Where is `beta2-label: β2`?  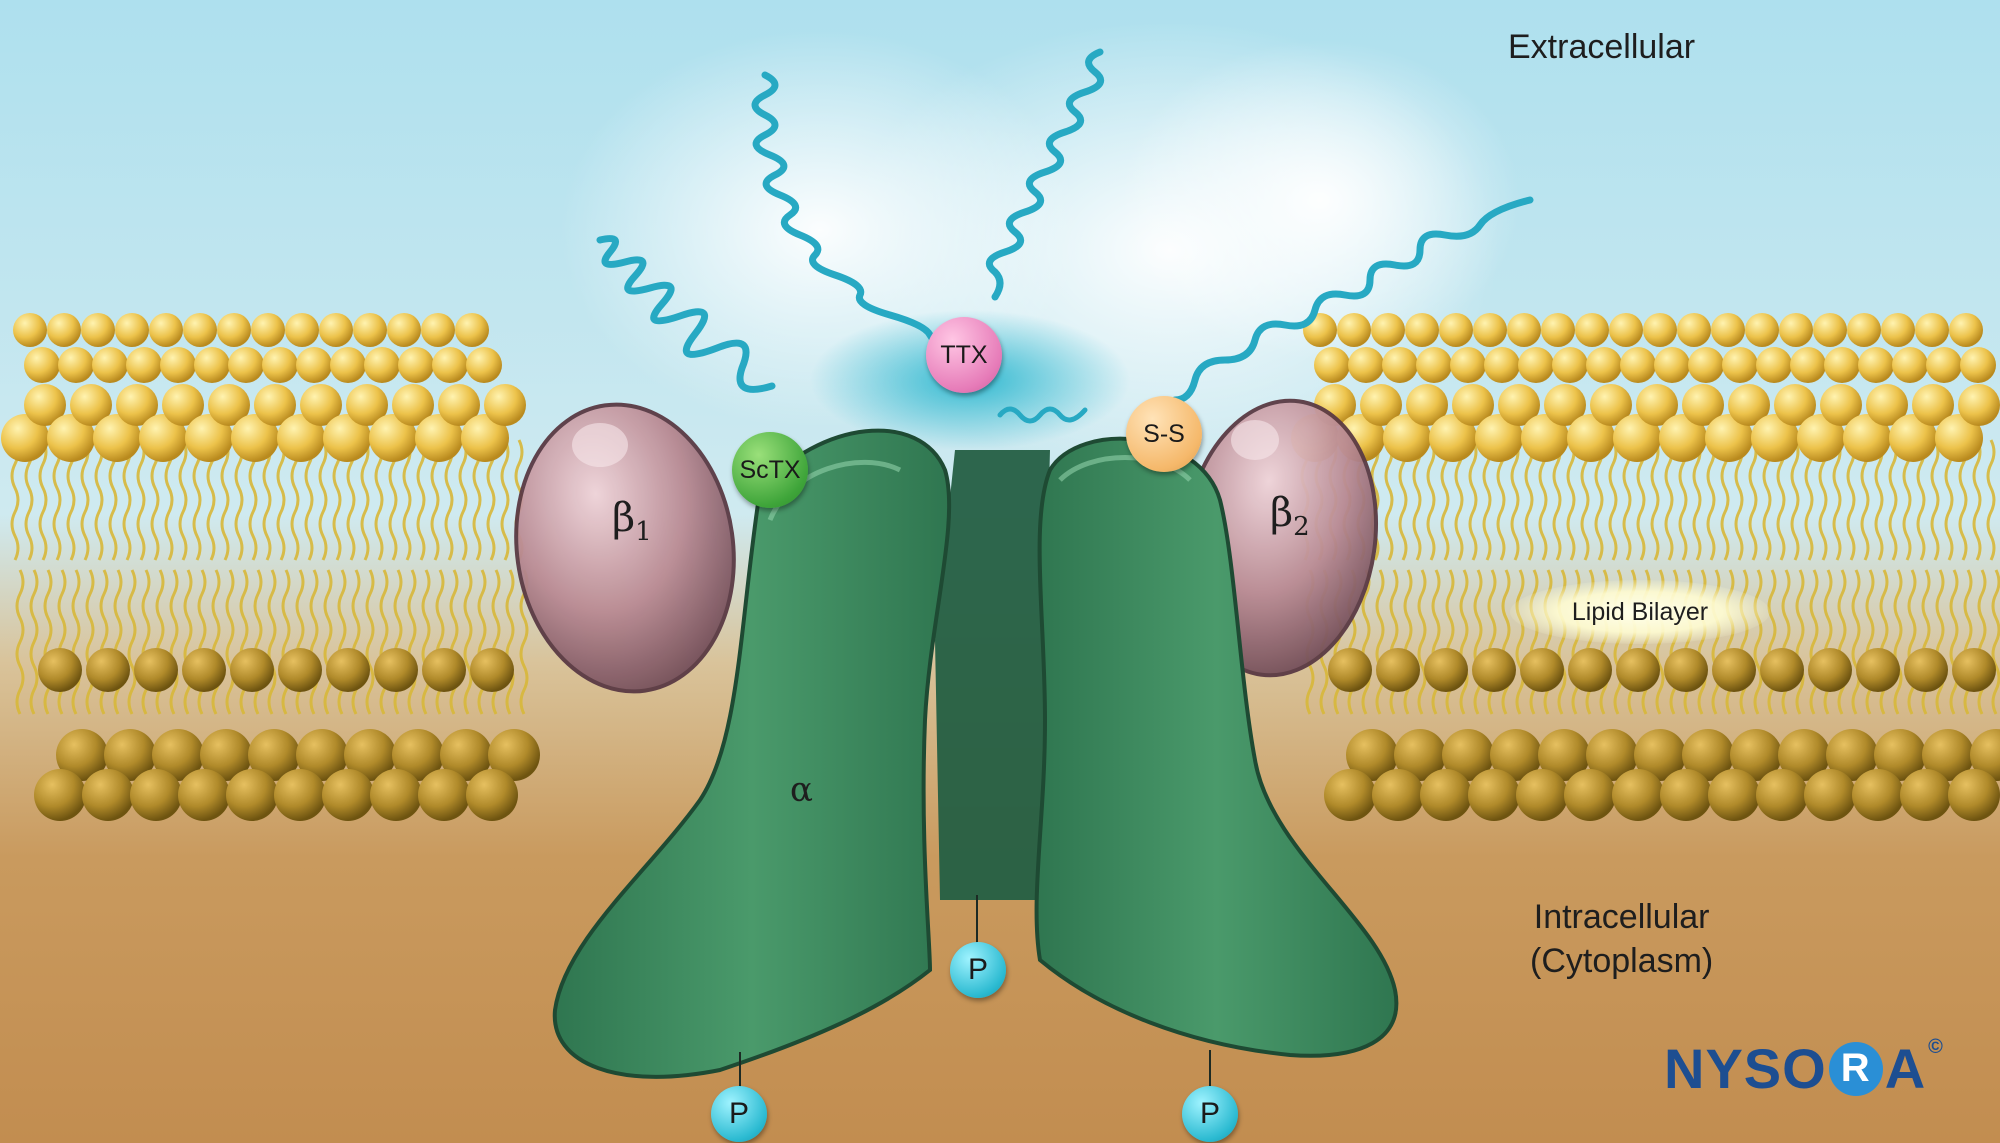
beta2-label: β2 is located at coordinates (1290, 516).